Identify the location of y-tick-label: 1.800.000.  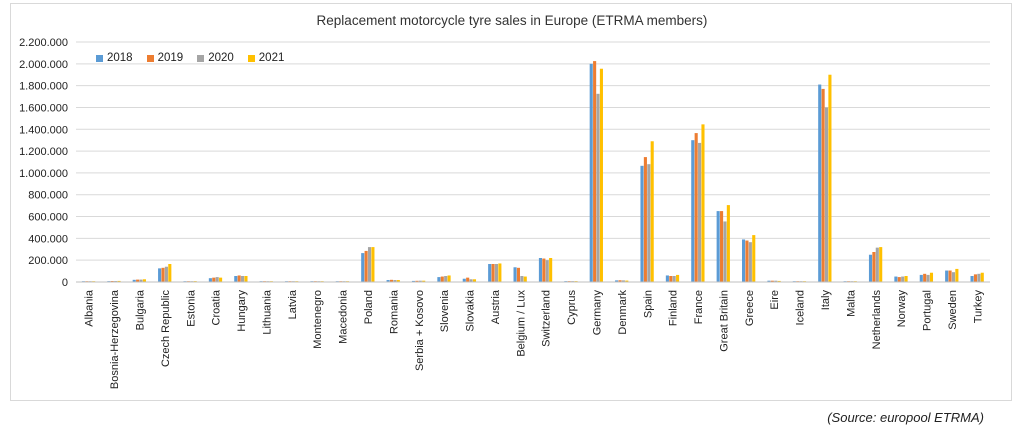
(43, 87).